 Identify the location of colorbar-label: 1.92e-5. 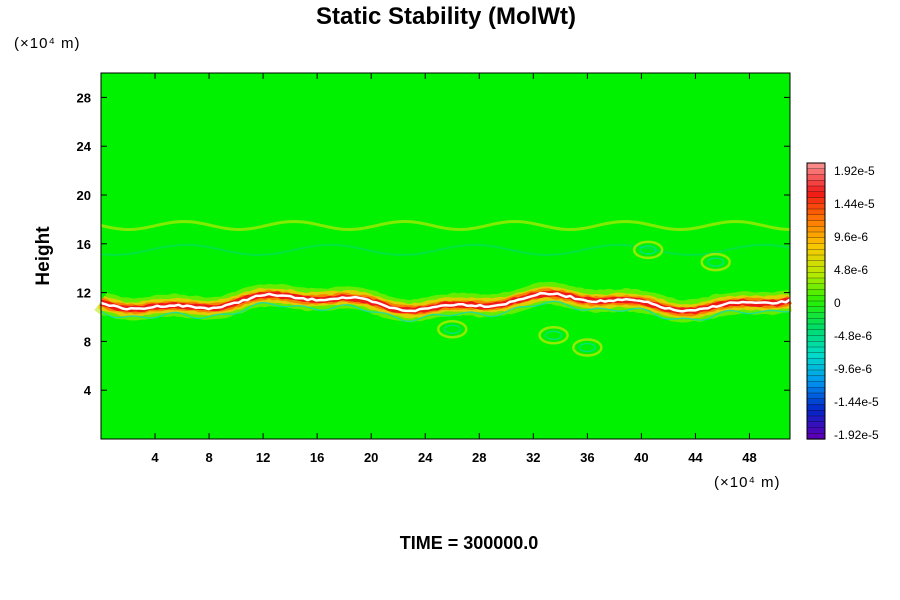
(854, 171).